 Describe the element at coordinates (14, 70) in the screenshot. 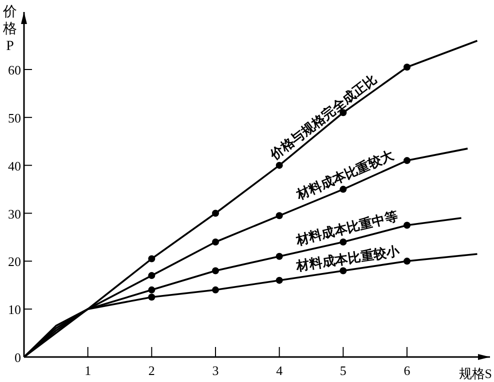

I see `y-tick-label: 60` at that location.